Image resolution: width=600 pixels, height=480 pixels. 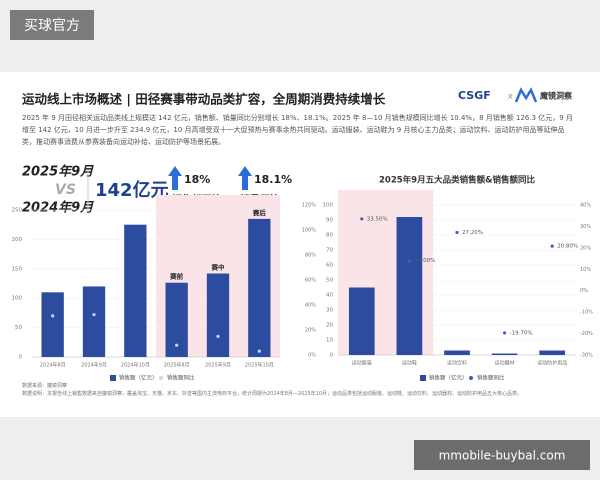 I want to click on watermark: mmobile-buybal.com, so click(x=502, y=456).